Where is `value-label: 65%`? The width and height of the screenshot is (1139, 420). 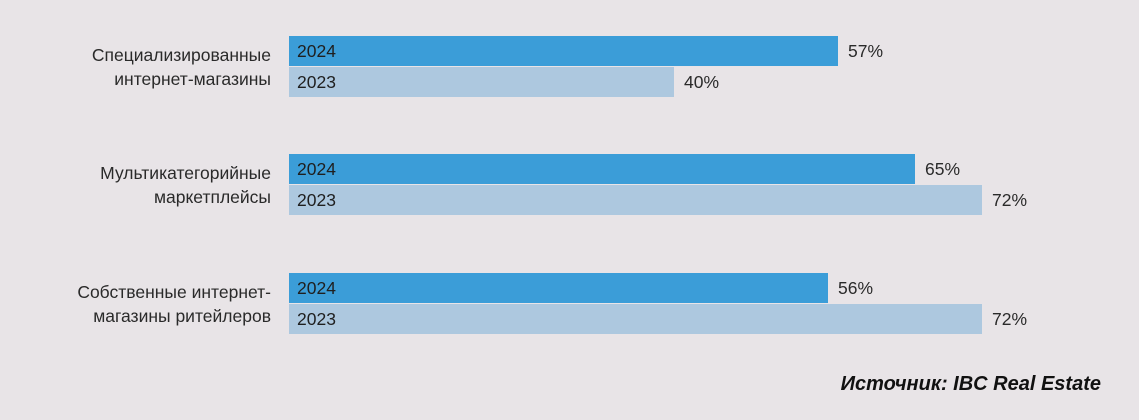 value-label: 65% is located at coordinates (943, 169).